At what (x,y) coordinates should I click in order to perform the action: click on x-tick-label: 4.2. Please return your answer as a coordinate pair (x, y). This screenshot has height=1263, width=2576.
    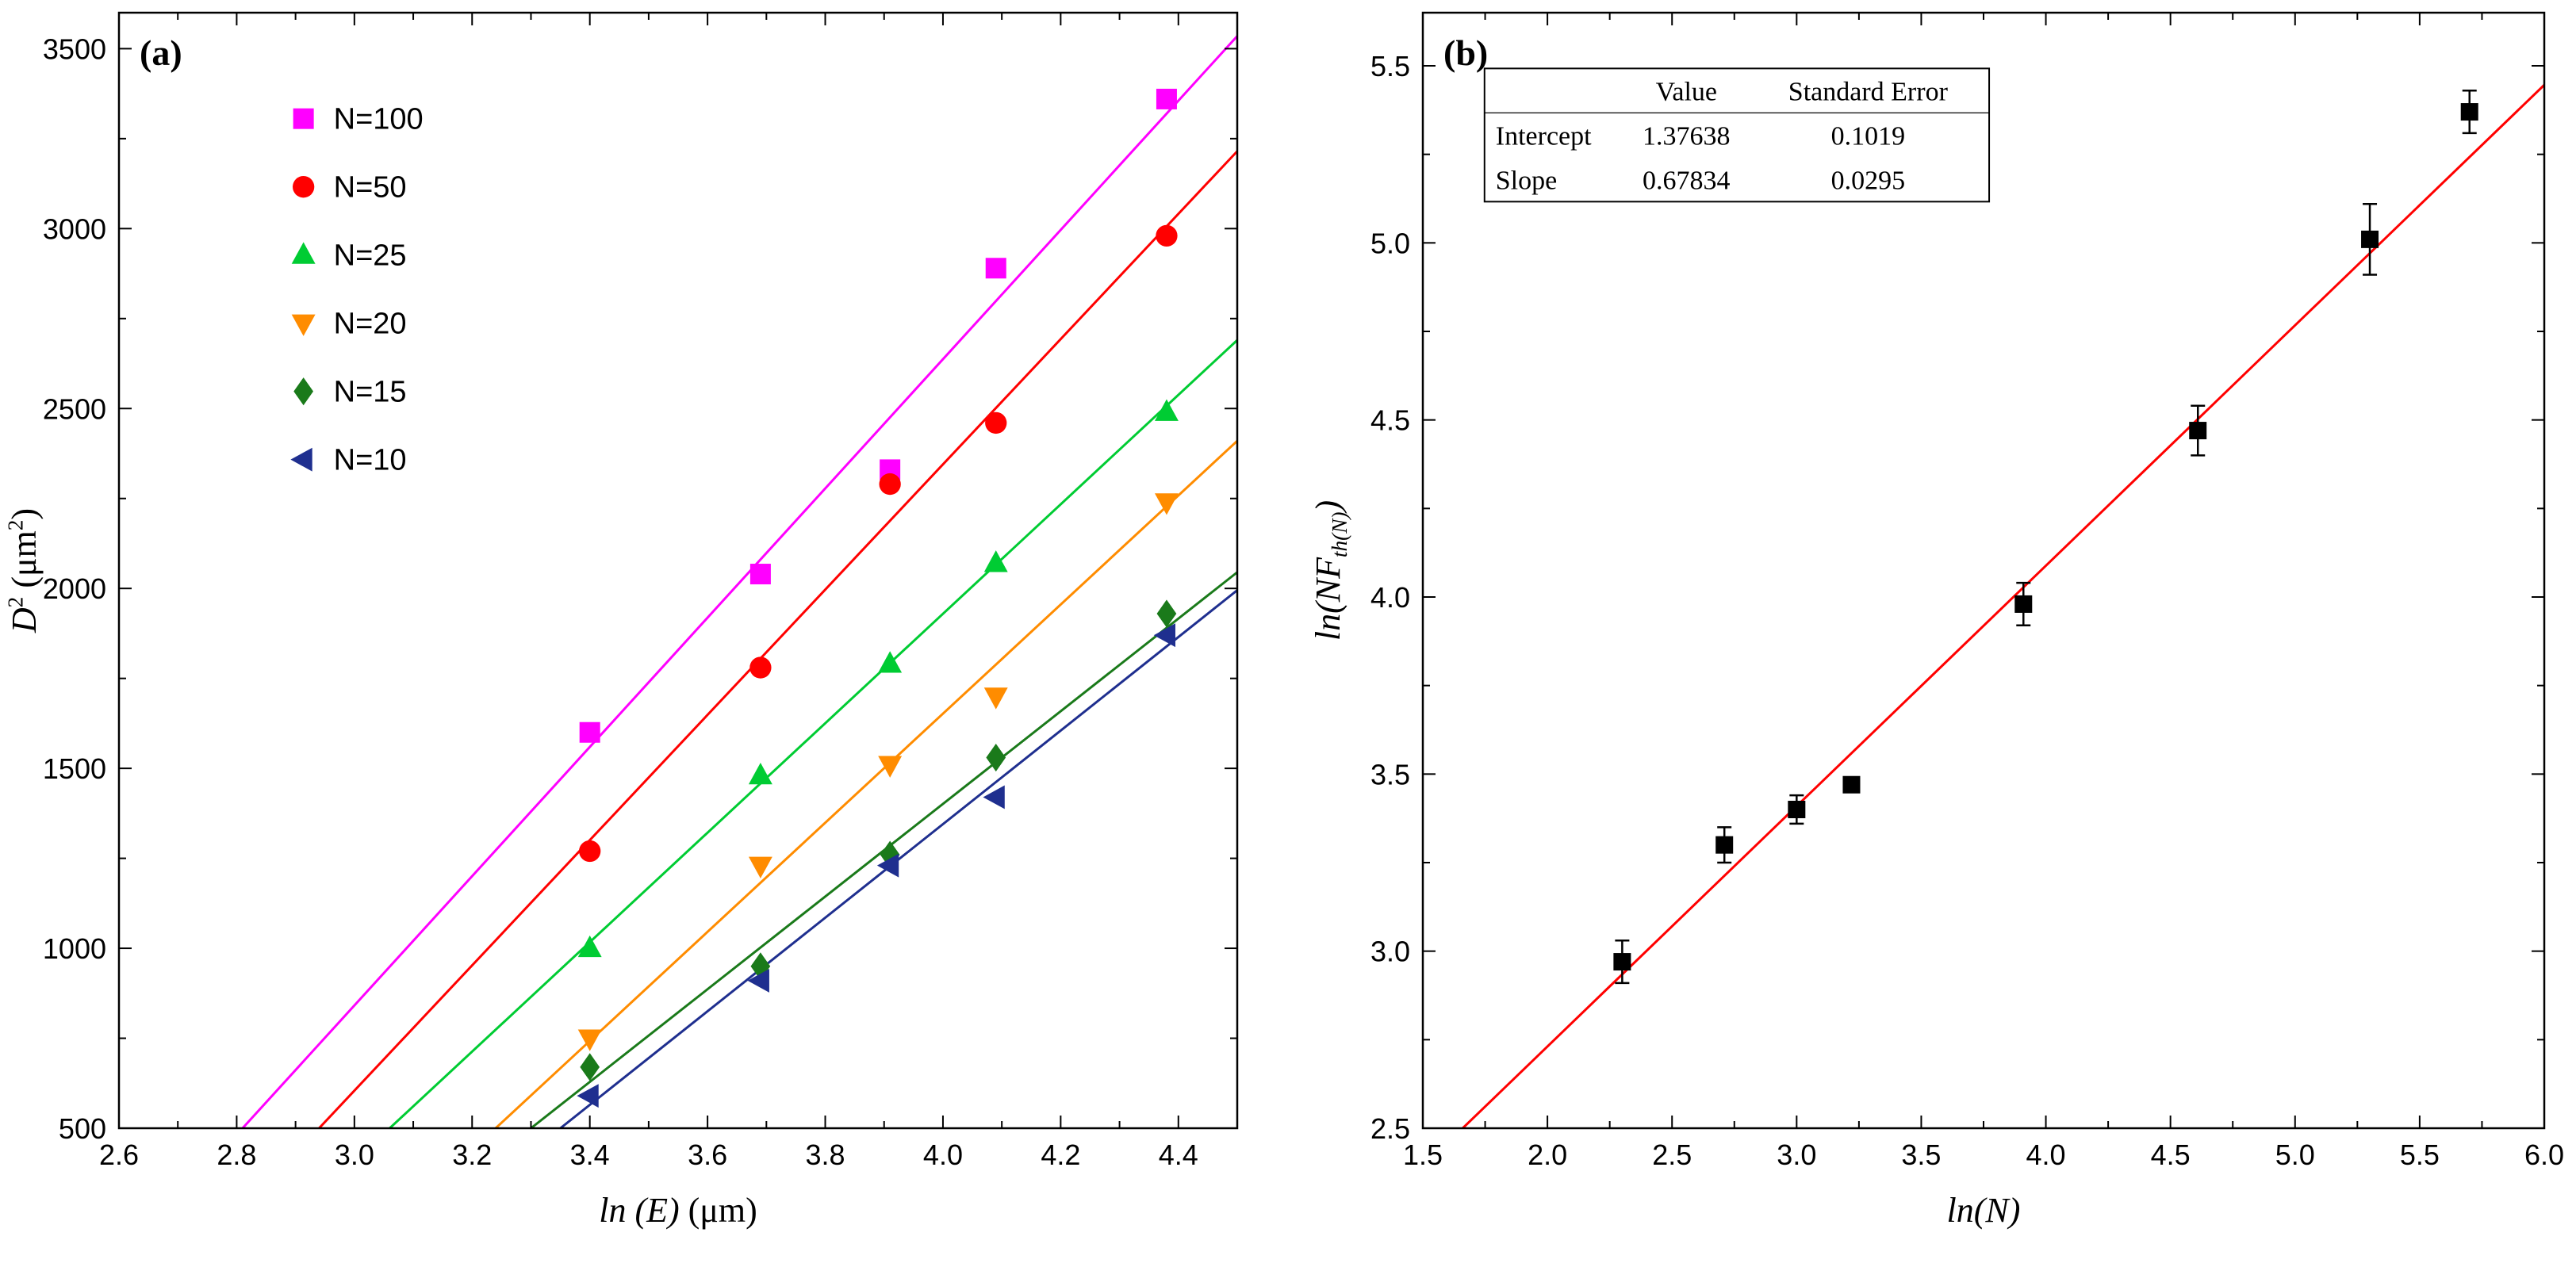
    Looking at the image, I should click on (1060, 1155).